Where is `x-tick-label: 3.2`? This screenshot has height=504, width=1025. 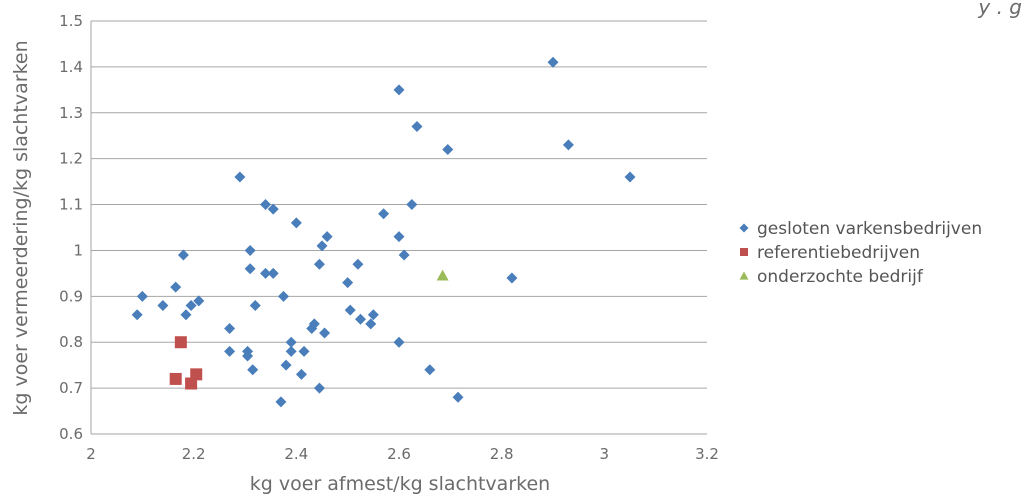
x-tick-label: 3.2 is located at coordinates (707, 454).